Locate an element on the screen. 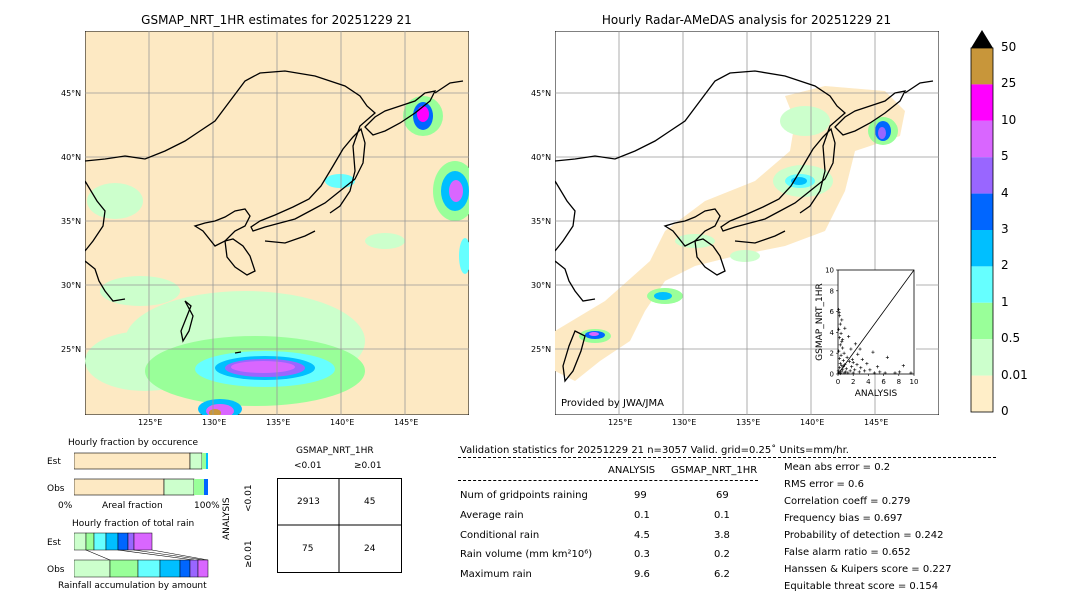 The width and height of the screenshot is (1080, 612). total-row-obs: Obs is located at coordinates (56, 570).